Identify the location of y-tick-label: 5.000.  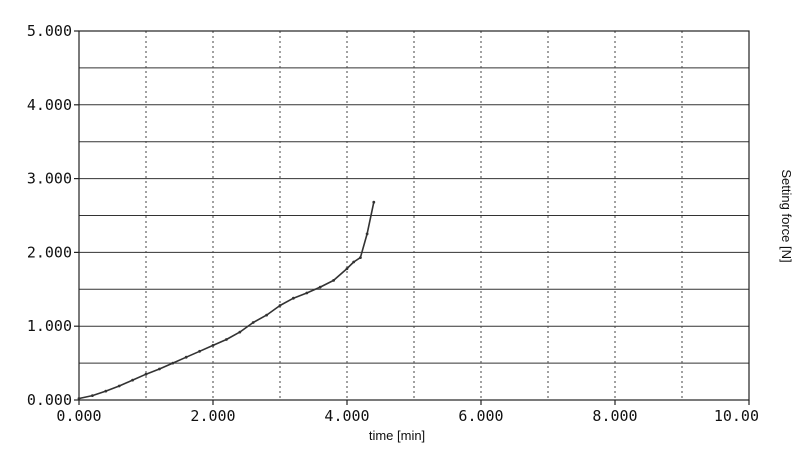
(49, 31).